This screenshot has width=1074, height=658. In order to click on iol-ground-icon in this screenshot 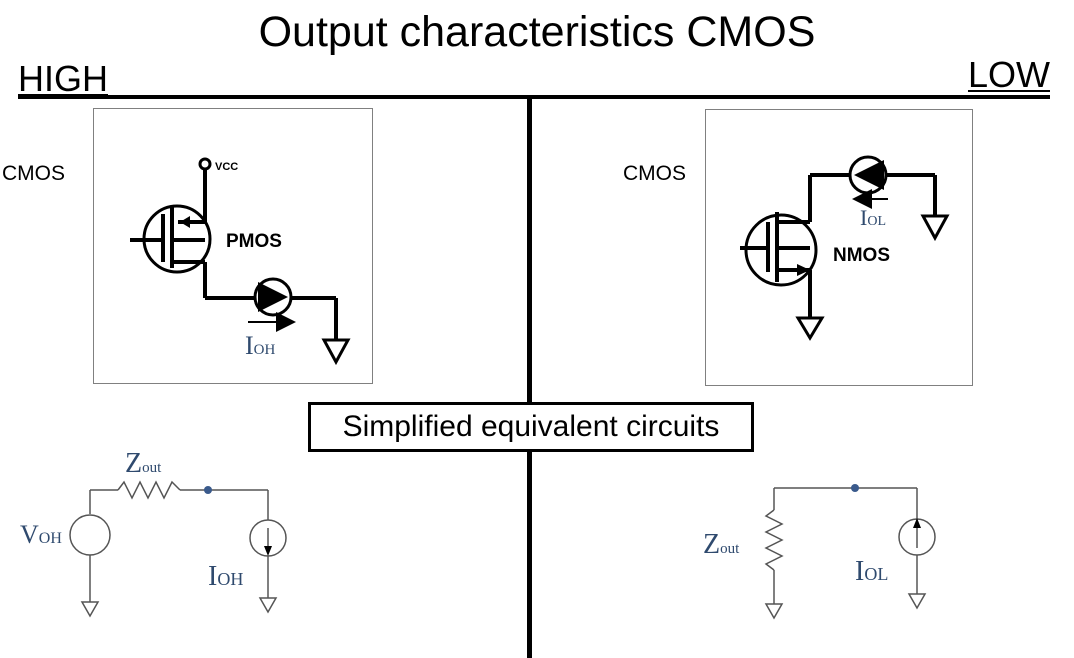, I will do `click(935, 228)`.